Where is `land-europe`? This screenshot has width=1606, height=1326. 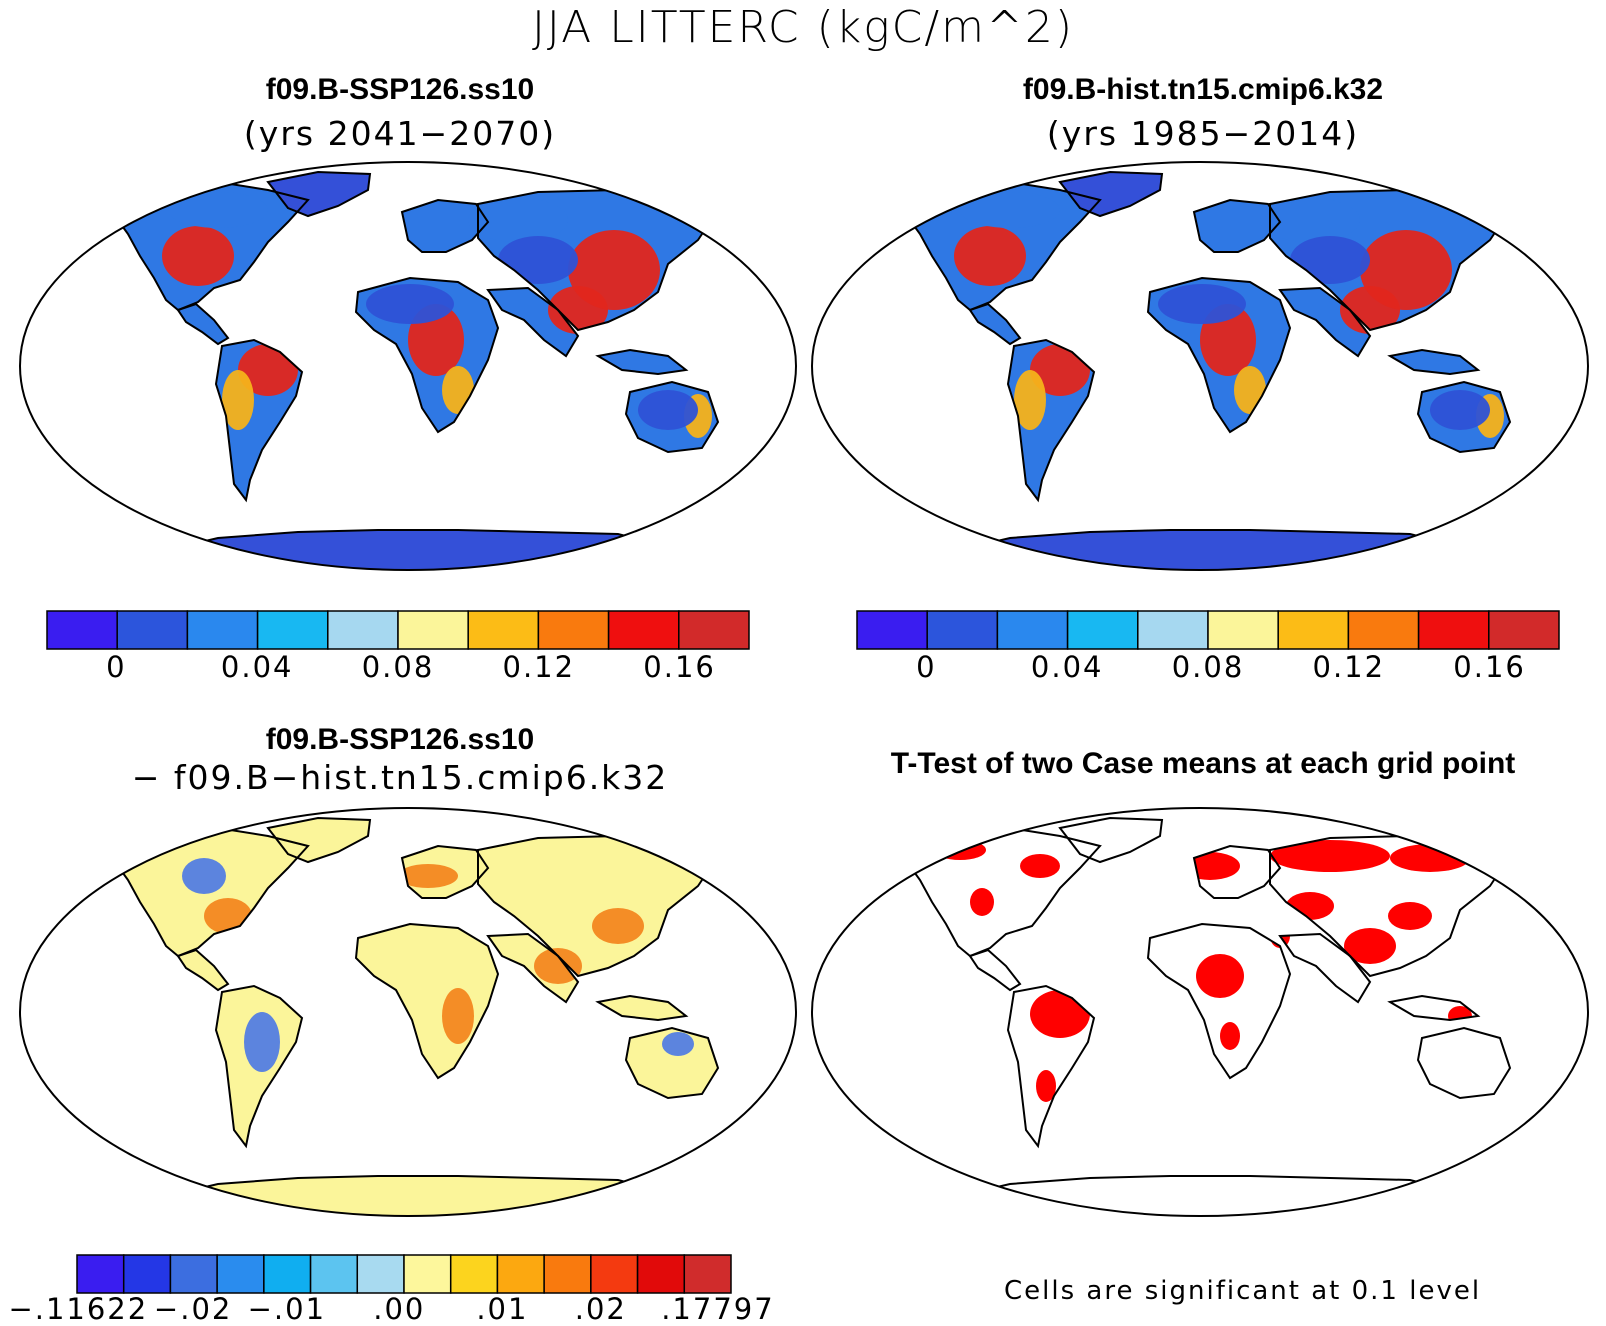
land-europe is located at coordinates (445, 226).